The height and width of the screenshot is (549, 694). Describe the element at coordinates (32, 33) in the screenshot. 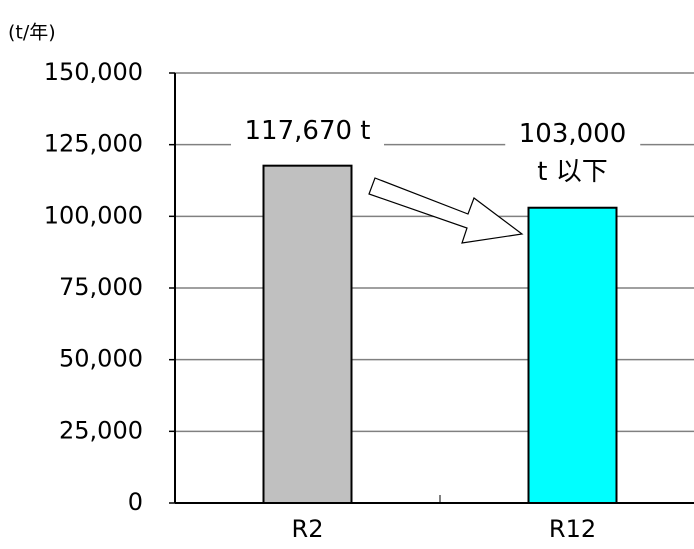

I see `y-unit: (t/年)` at that location.